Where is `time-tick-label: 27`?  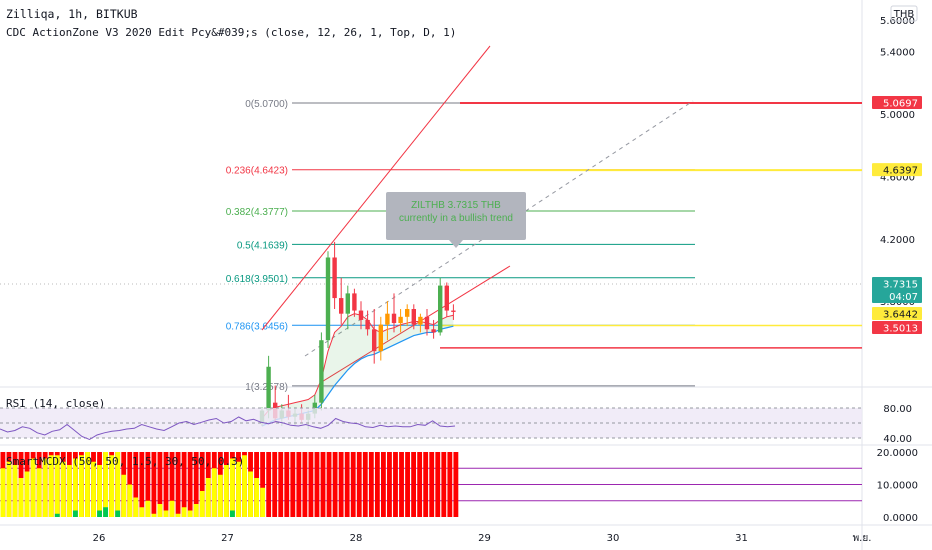 time-tick-label: 27 is located at coordinates (227, 538).